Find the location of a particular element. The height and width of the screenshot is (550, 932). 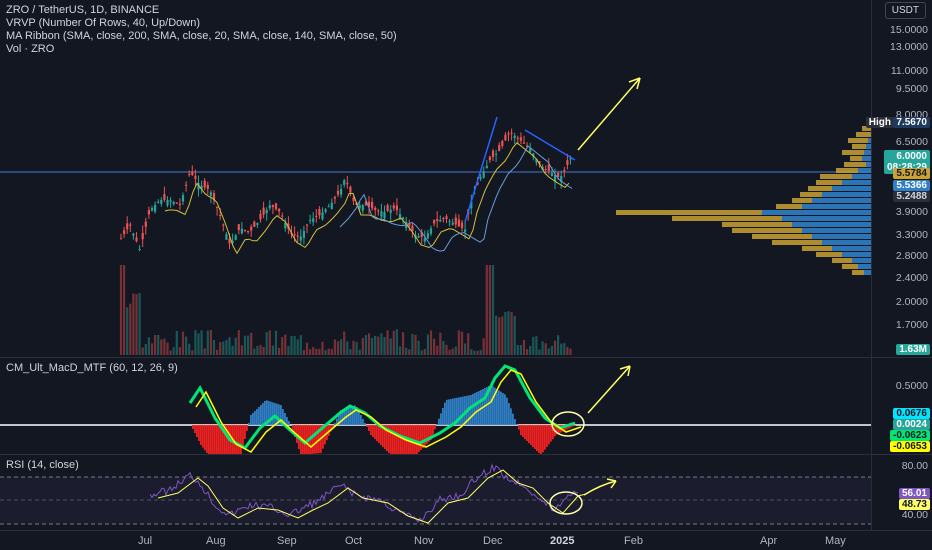

rsi-tick-80: 80.00 is located at coordinates (914, 466).